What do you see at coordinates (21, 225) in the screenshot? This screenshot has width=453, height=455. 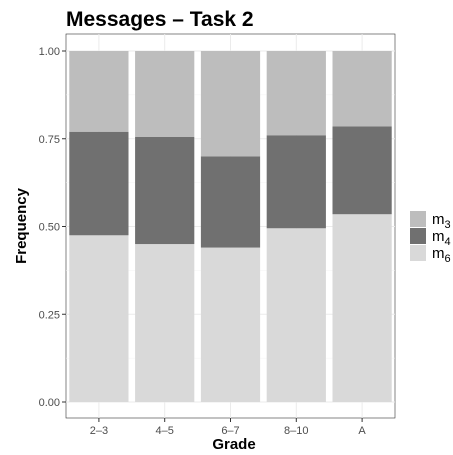 I see `y-axis-title: Frequency` at bounding box center [21, 225].